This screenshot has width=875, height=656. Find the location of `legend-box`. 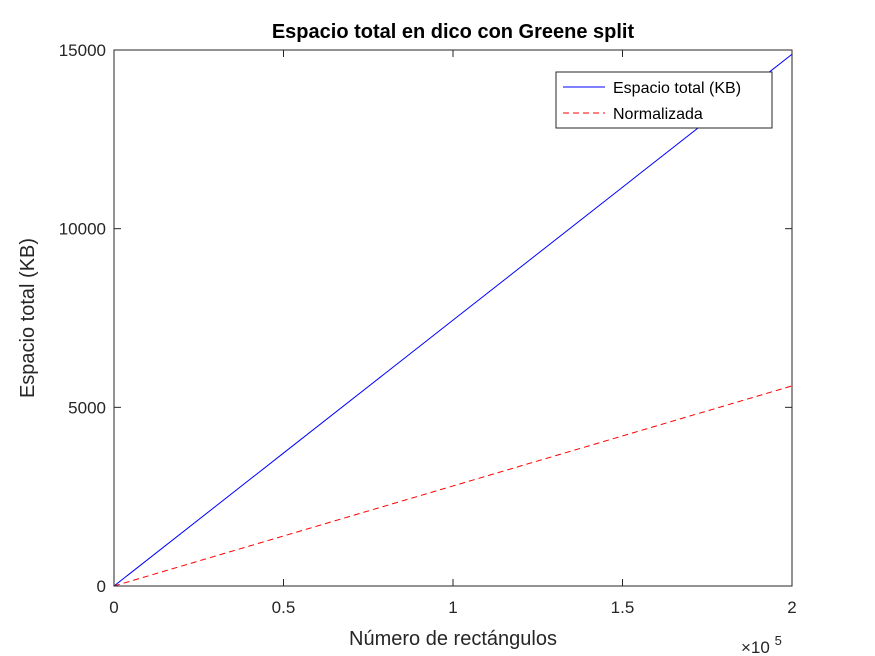

legend-box is located at coordinates (664, 100).